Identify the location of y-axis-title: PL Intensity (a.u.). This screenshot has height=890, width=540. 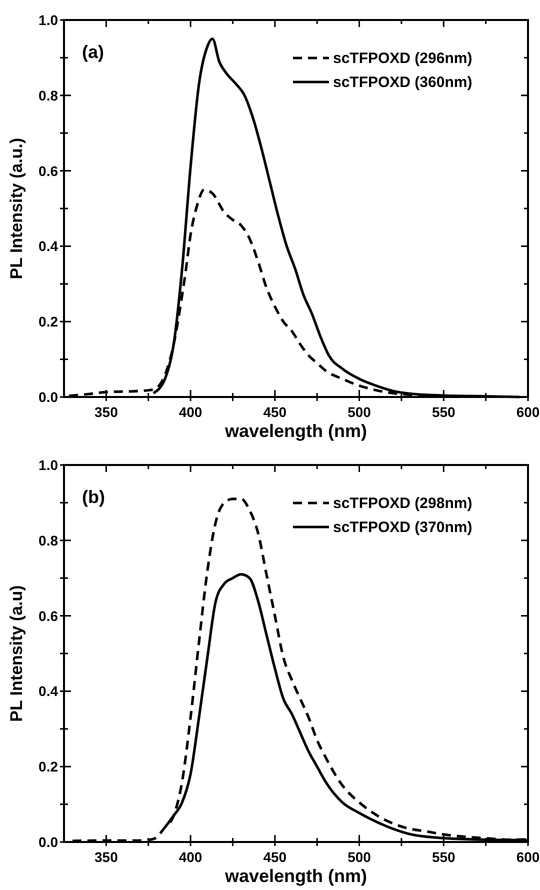
(16, 209).